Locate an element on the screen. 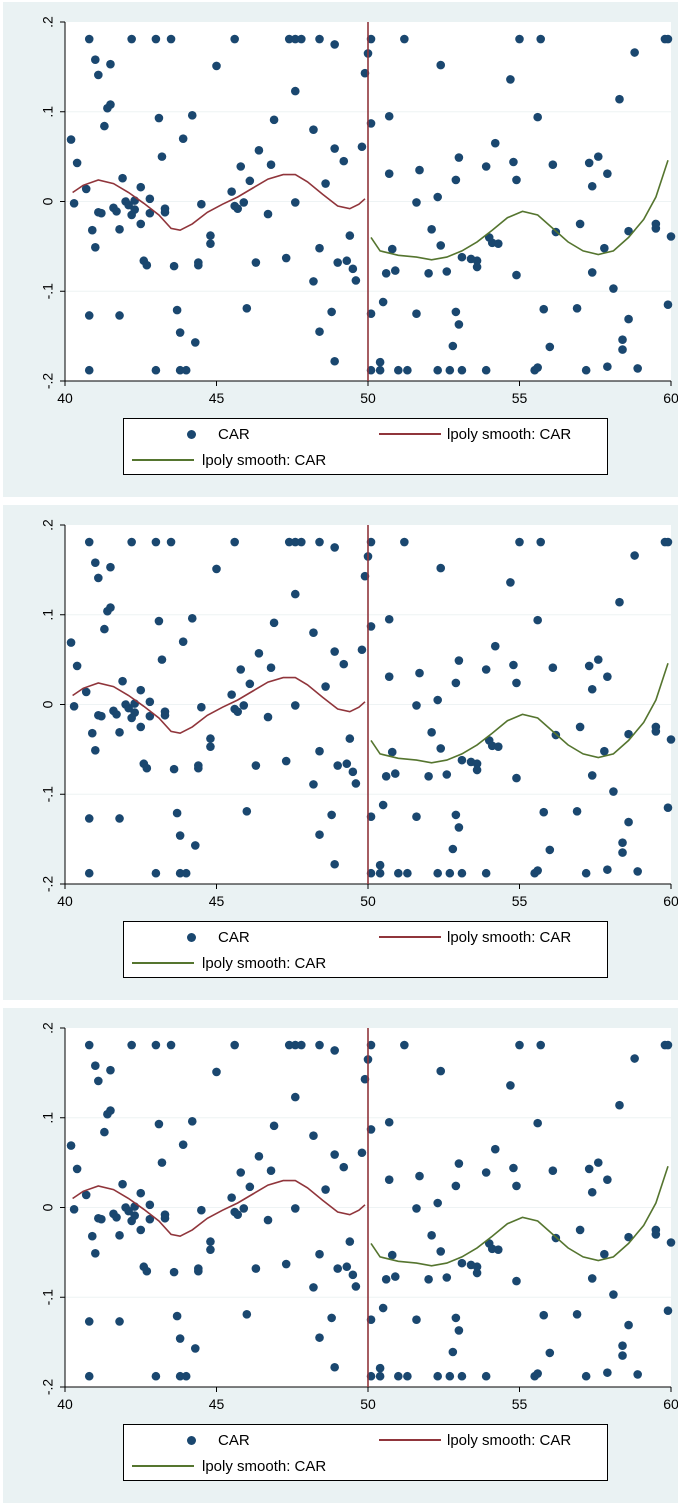  legend-3: CAR lpoly smooth: CAR lpoly smooth: CAR is located at coordinates (365, 1452).